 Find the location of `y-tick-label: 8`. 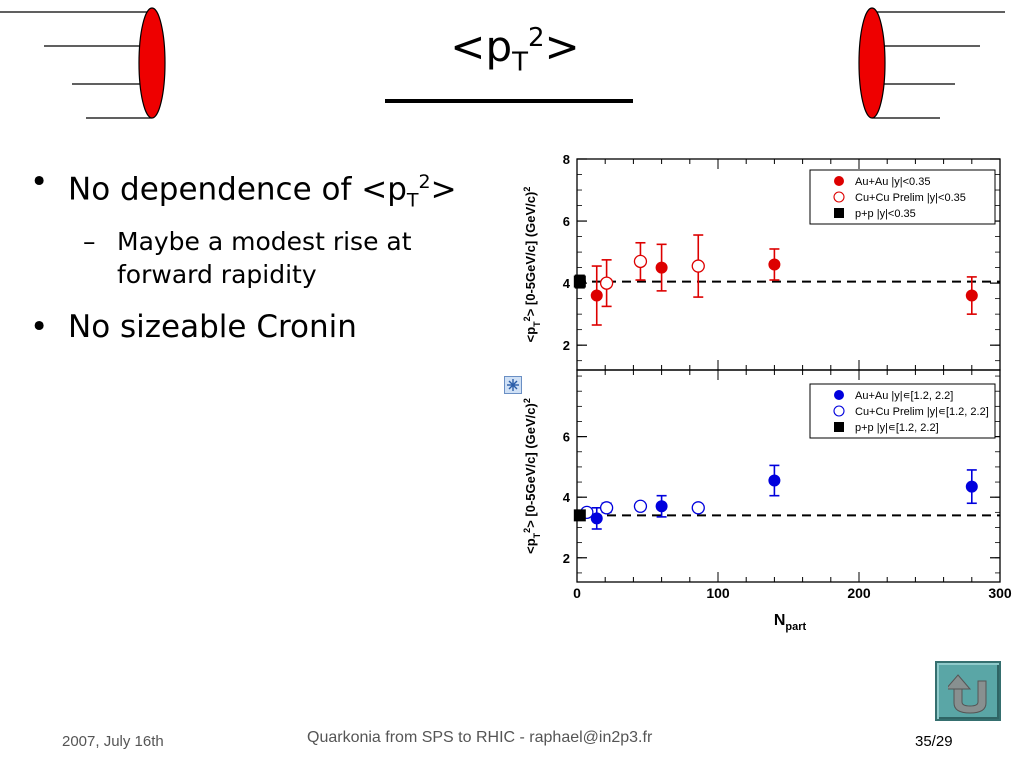

y-tick-label: 8 is located at coordinates (566, 159).